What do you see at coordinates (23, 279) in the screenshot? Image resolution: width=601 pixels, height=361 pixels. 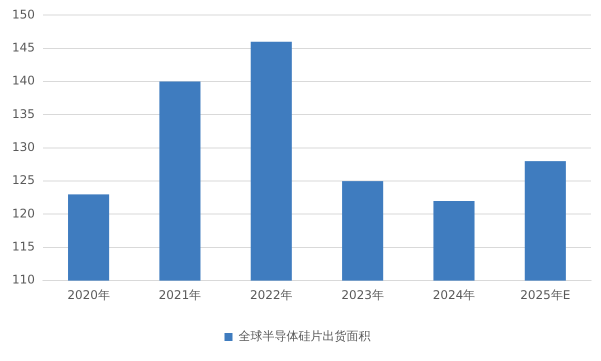 I see `y-tick-label: 110` at bounding box center [23, 279].